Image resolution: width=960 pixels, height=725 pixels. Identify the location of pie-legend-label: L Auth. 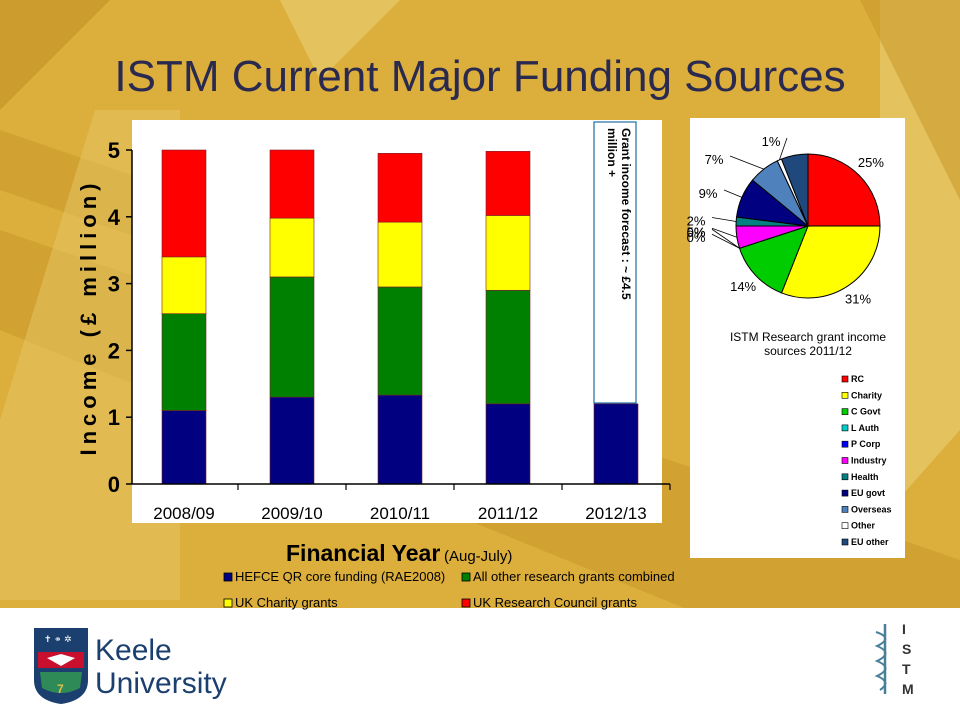
(865, 428).